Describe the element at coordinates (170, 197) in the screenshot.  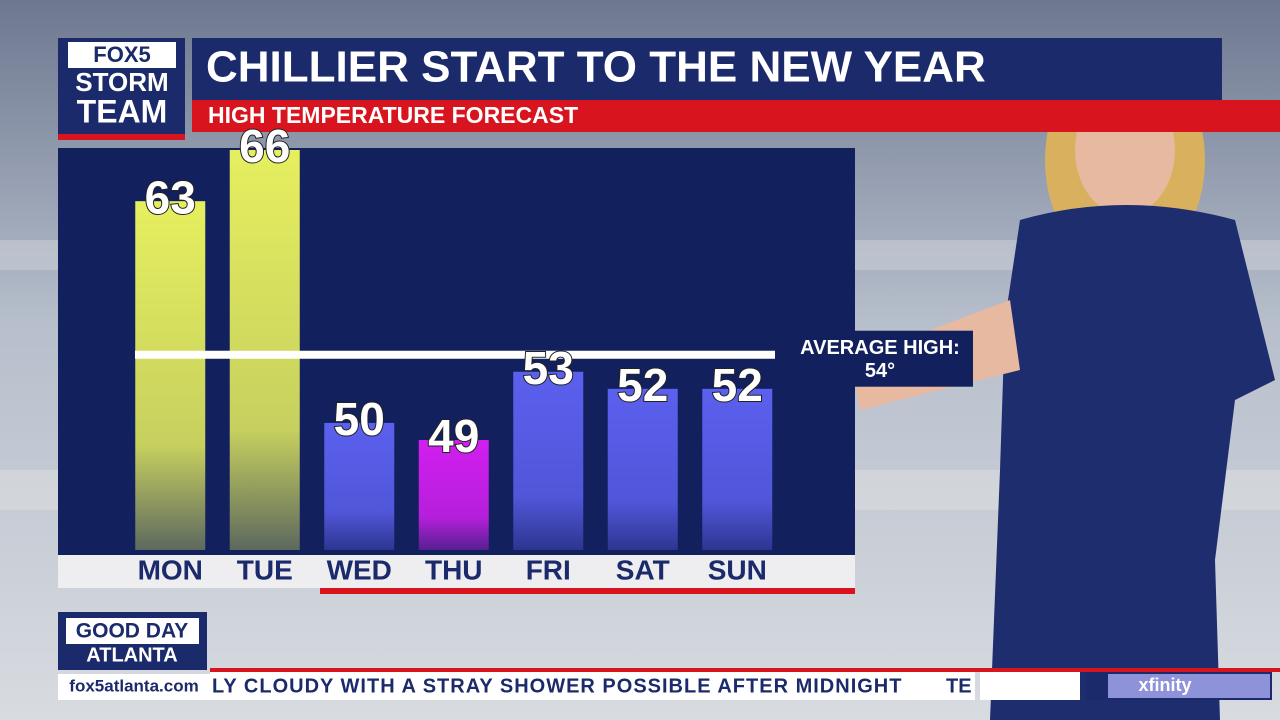
I see `value-label: 63` at that location.